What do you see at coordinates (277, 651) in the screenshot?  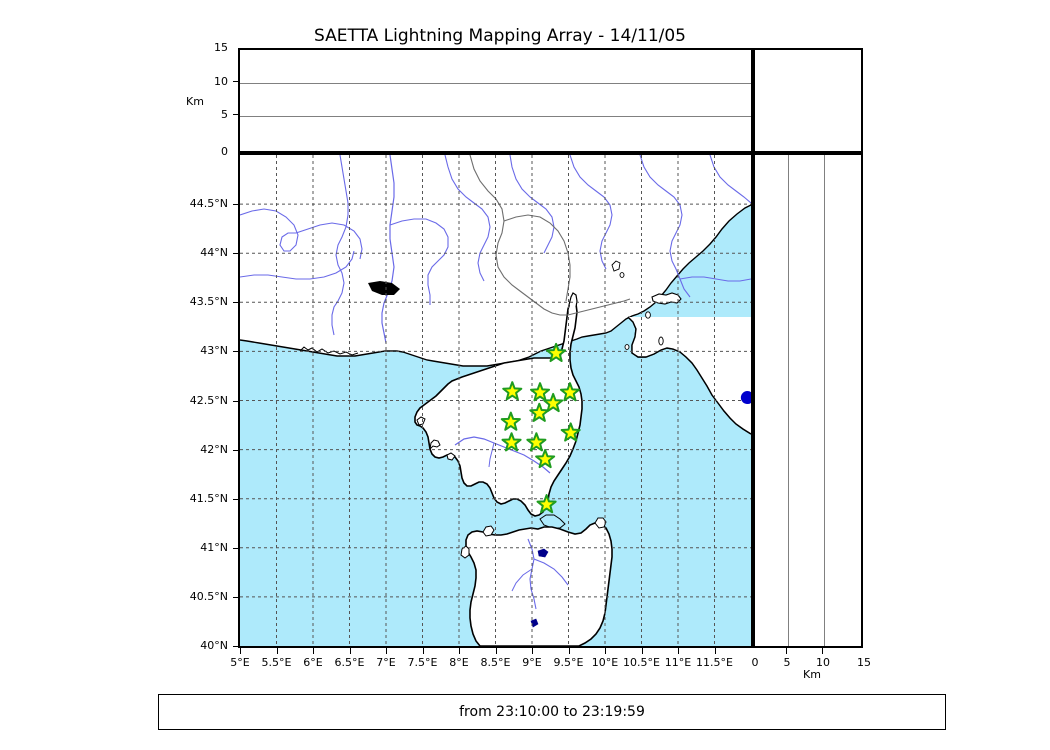 I see `tick-lon-5p5` at bounding box center [277, 651].